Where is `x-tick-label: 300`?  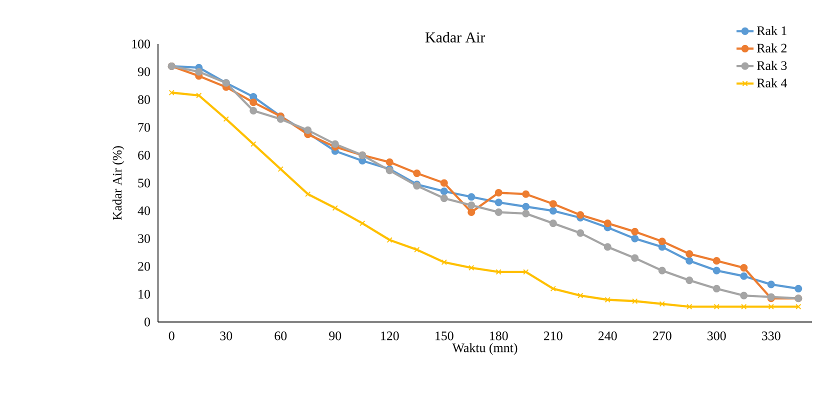 x-tick-label: 300 is located at coordinates (717, 336).